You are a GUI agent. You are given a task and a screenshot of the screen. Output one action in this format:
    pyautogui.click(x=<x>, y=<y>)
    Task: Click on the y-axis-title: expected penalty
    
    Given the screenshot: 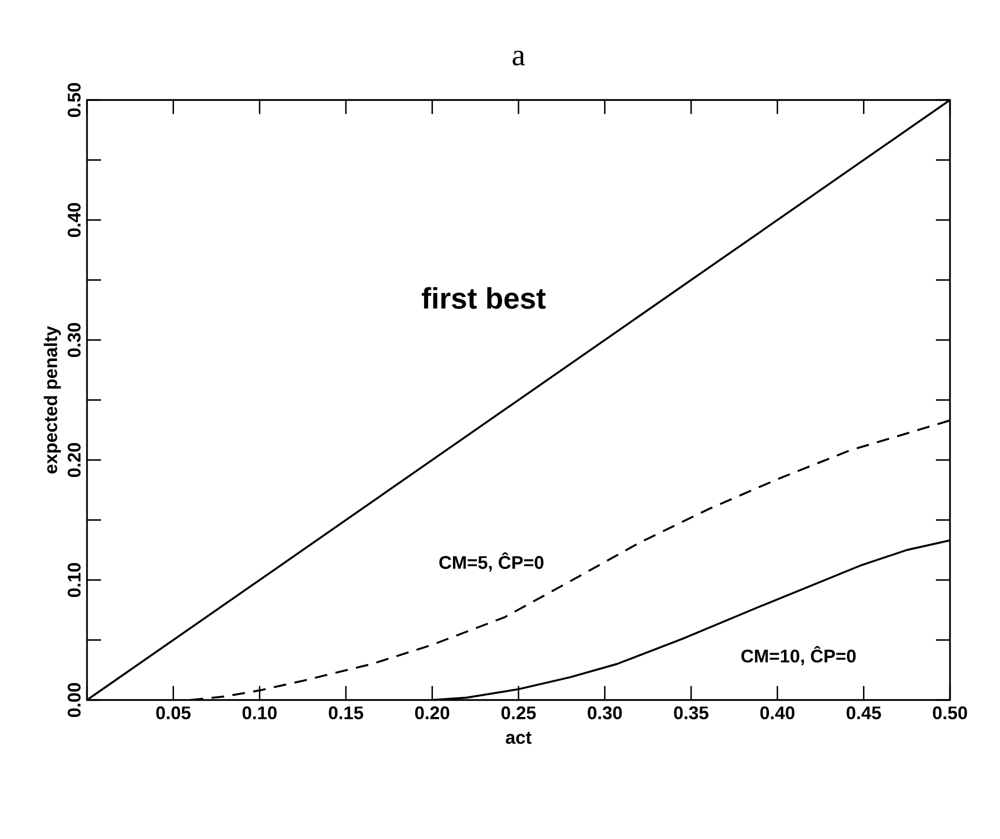 What is the action you would take?
    pyautogui.click(x=52, y=400)
    